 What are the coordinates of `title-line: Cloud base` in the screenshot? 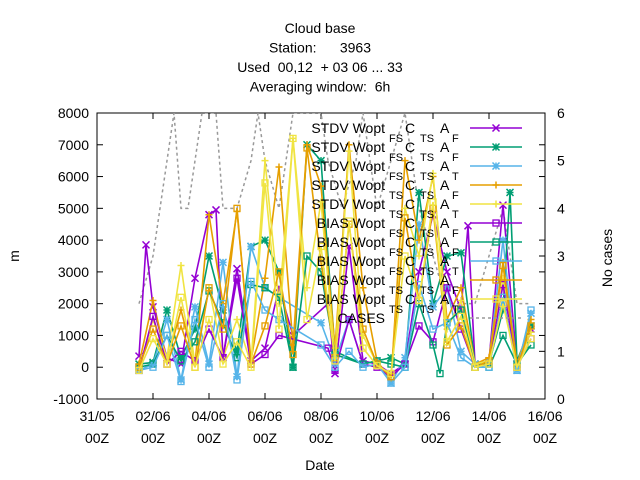 It's located at (320, 28).